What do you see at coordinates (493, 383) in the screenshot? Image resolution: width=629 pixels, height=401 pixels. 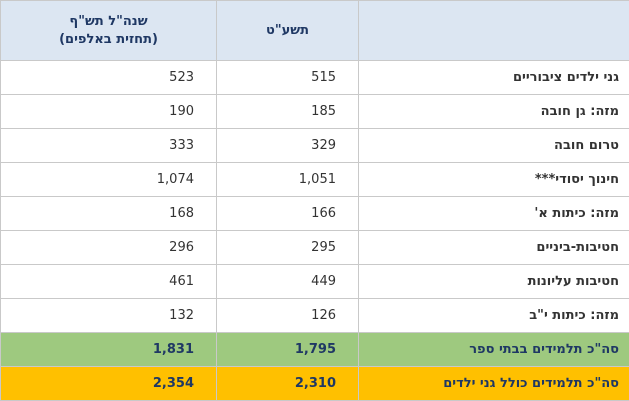 I see `total-all-label: סה"כ תלמידים כולל גני ילדים` at bounding box center [493, 383].